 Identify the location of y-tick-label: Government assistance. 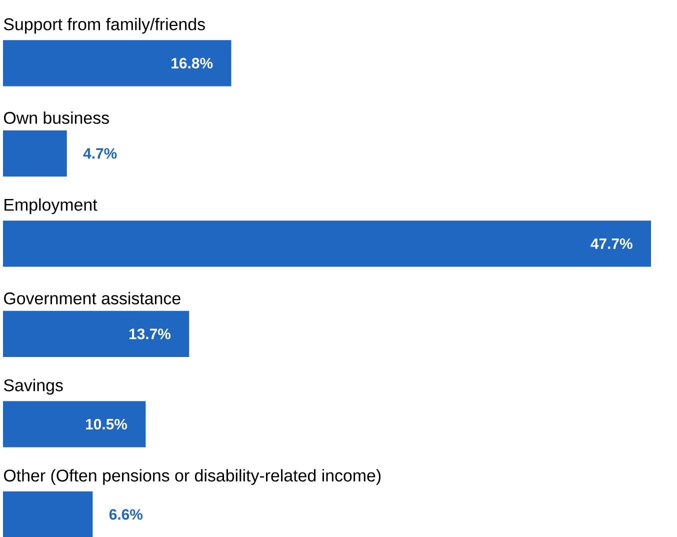
(92, 298).